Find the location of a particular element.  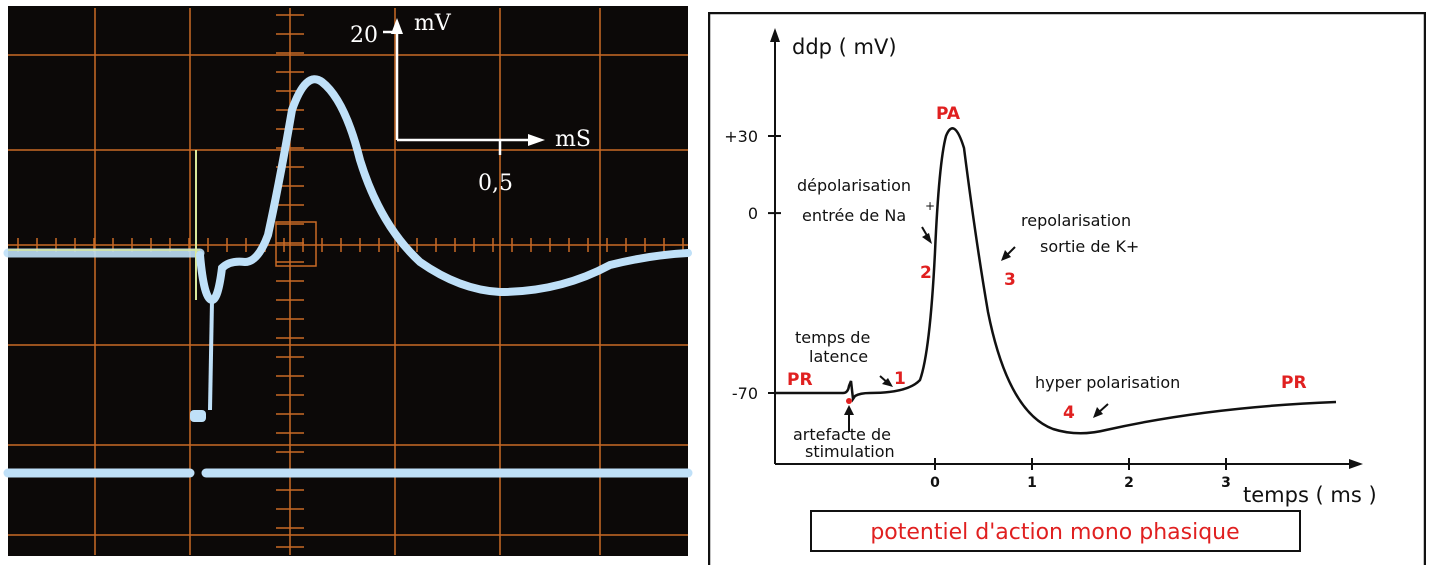

label-temps-de: temps de is located at coordinates (832, 337).